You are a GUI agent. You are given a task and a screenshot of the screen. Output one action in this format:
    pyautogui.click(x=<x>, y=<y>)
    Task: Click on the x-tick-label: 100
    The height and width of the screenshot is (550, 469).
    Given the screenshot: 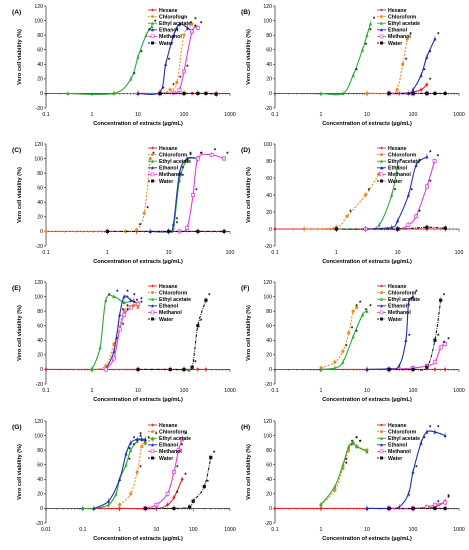 What is the action you would take?
    pyautogui.click(x=413, y=115)
    